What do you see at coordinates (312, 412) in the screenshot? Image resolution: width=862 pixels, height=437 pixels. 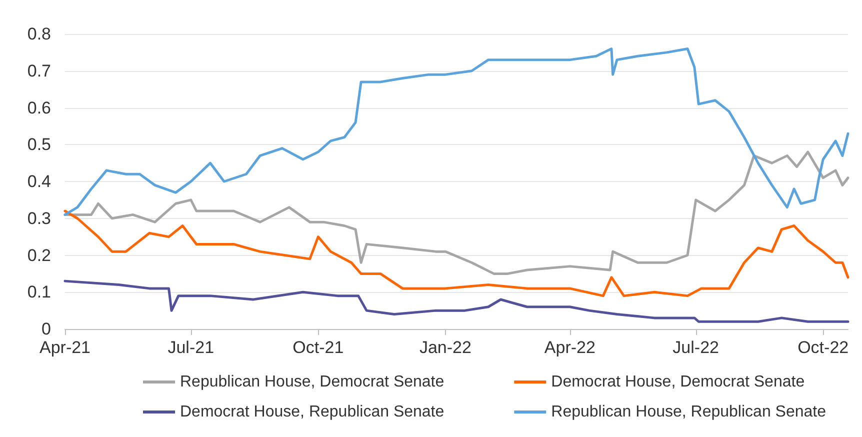 I see `legend-label: Democrat House, Republican Senate` at bounding box center [312, 412].